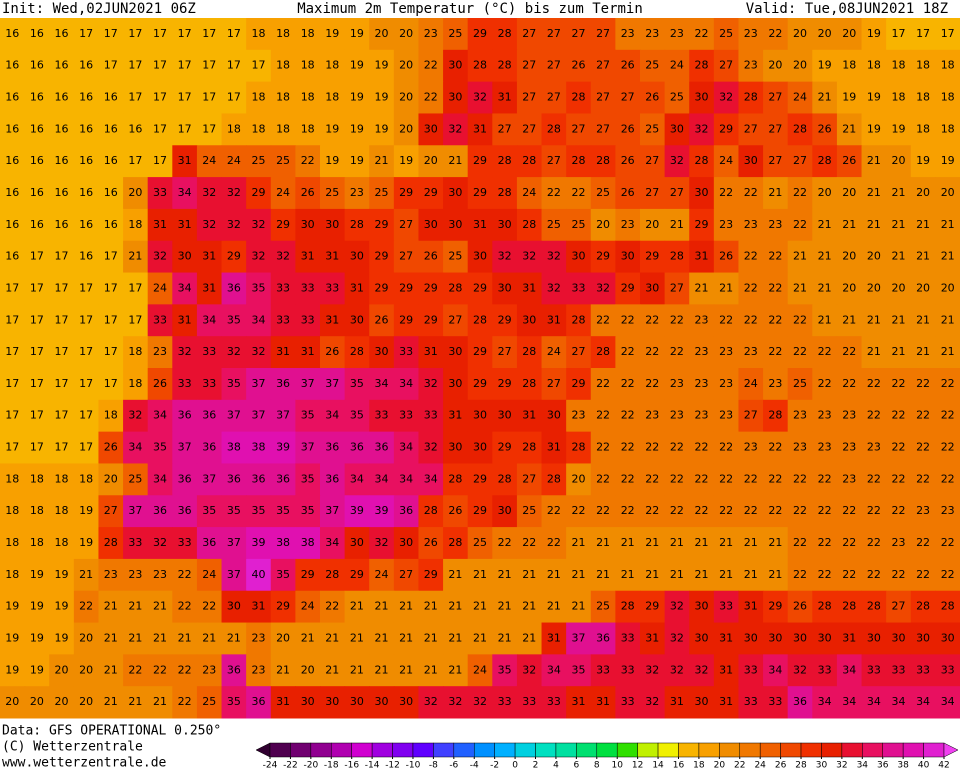 This screenshot has width=960, height=778. What do you see at coordinates (628, 33) in the screenshot?
I see `temp-label: 23` at bounding box center [628, 33].